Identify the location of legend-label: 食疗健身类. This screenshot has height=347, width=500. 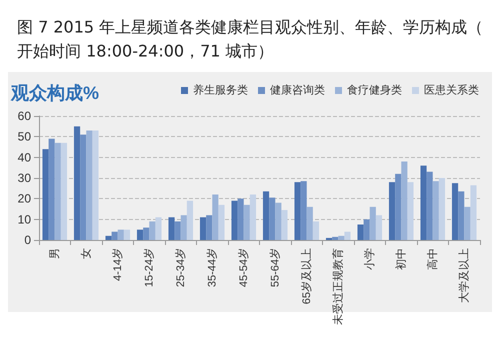
(374, 90).